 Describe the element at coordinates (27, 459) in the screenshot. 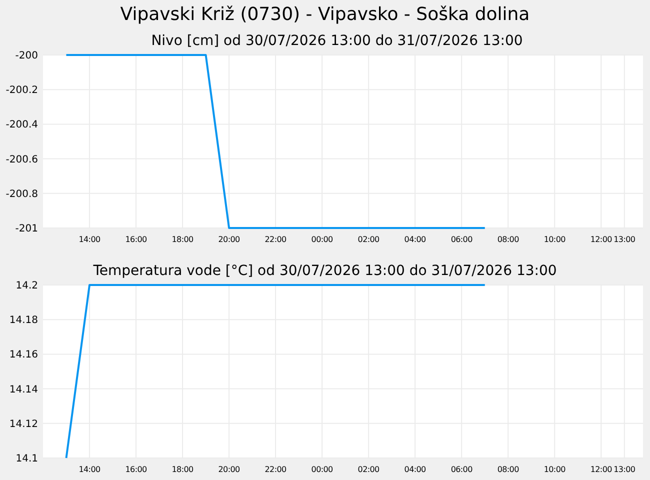

I see `y-tick-label: 14.1` at that location.